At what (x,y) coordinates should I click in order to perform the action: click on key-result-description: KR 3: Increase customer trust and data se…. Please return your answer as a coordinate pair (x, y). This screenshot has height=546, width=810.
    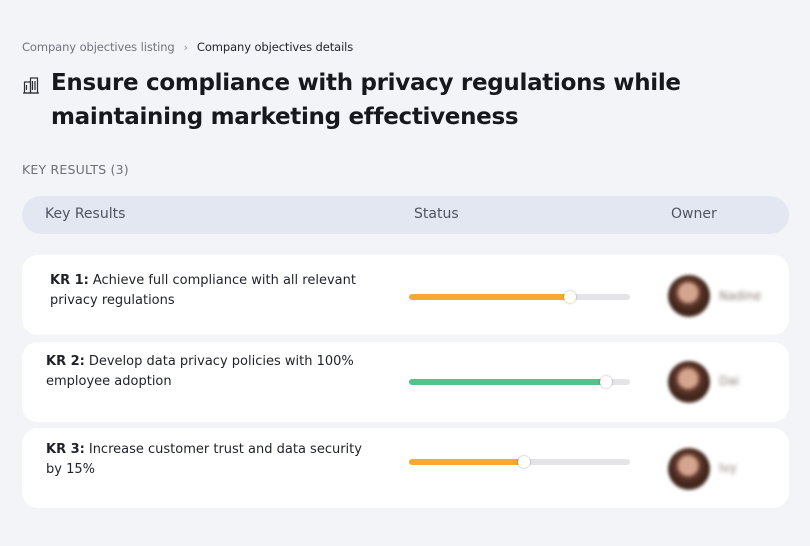
    Looking at the image, I should click on (206, 460).